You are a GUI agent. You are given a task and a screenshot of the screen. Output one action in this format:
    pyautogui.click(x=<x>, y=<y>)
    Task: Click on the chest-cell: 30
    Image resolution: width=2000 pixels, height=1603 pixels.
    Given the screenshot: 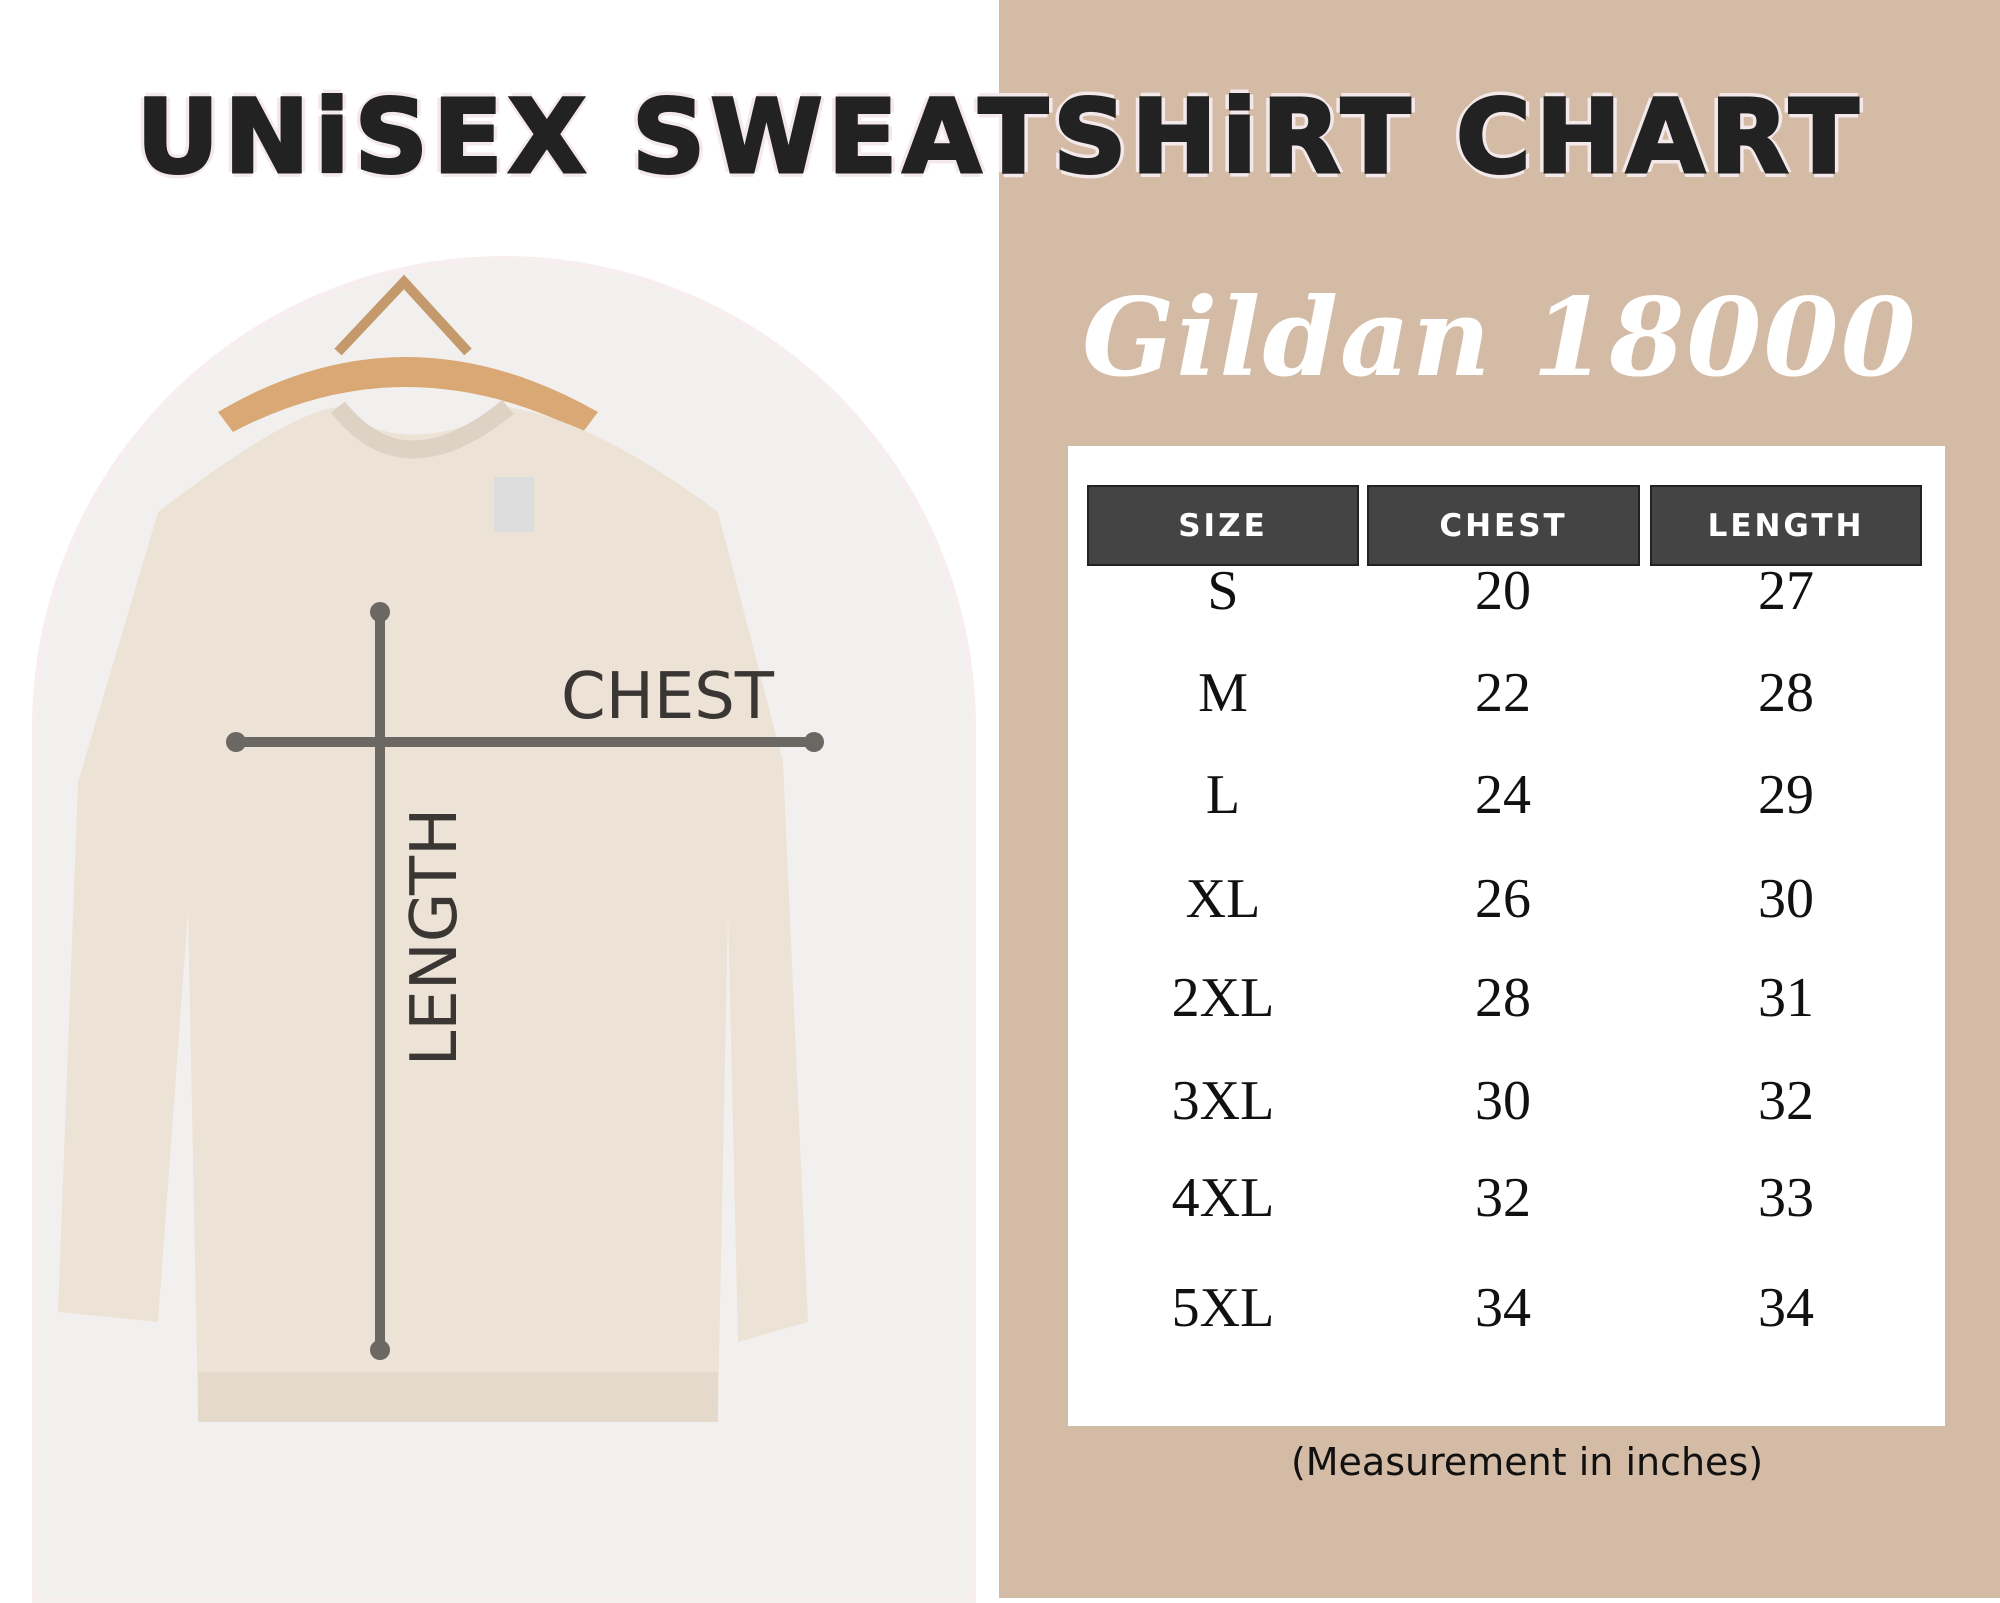 What is the action you would take?
    pyautogui.click(x=1503, y=1101)
    